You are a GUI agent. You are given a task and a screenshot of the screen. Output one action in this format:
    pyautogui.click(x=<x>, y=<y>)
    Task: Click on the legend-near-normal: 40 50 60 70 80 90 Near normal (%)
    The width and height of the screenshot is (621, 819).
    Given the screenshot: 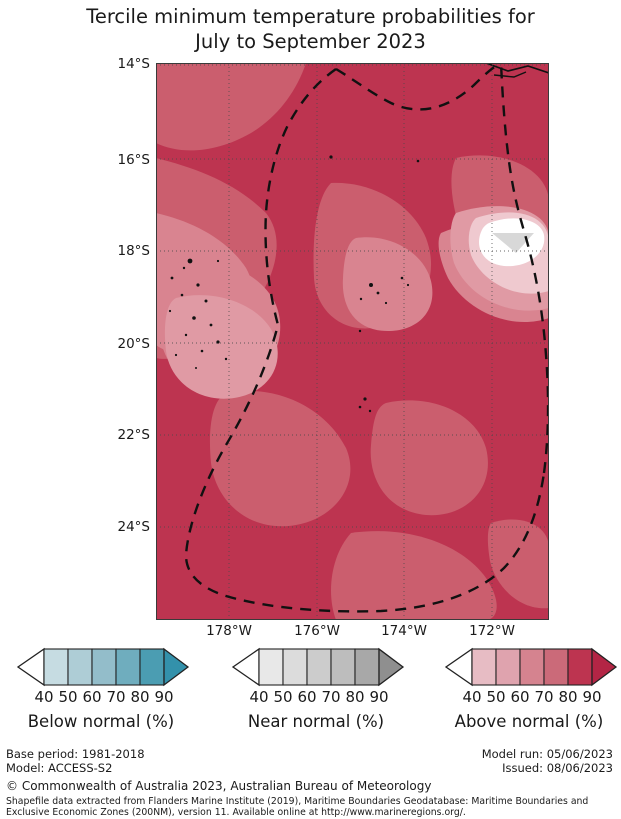 What is the action you would take?
    pyautogui.click(x=316, y=688)
    